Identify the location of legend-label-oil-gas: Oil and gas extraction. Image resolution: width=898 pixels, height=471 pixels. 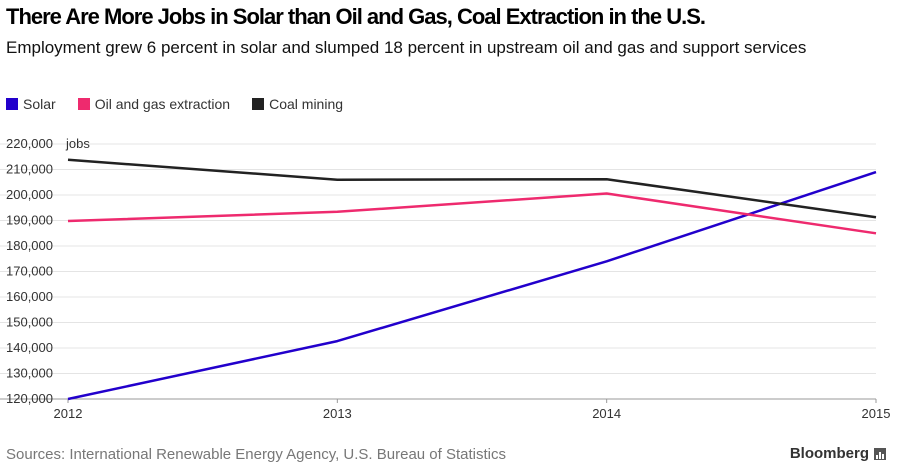
(162, 104).